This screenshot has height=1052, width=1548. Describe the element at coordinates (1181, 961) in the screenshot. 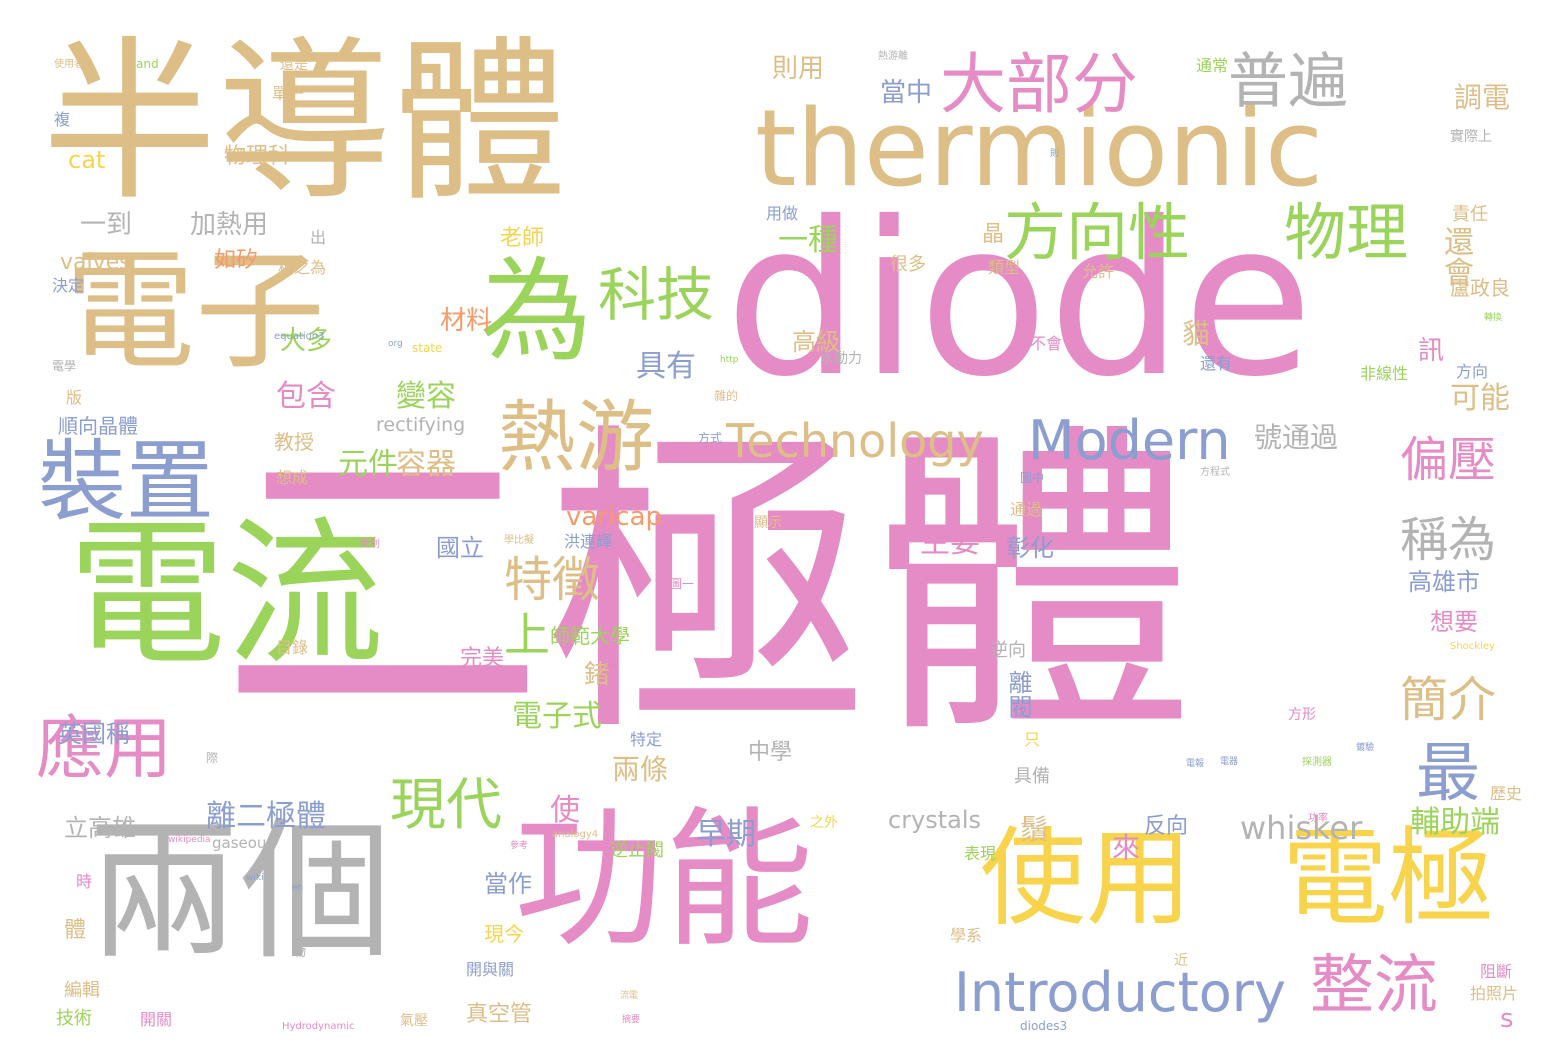

I see `word: 近` at that location.